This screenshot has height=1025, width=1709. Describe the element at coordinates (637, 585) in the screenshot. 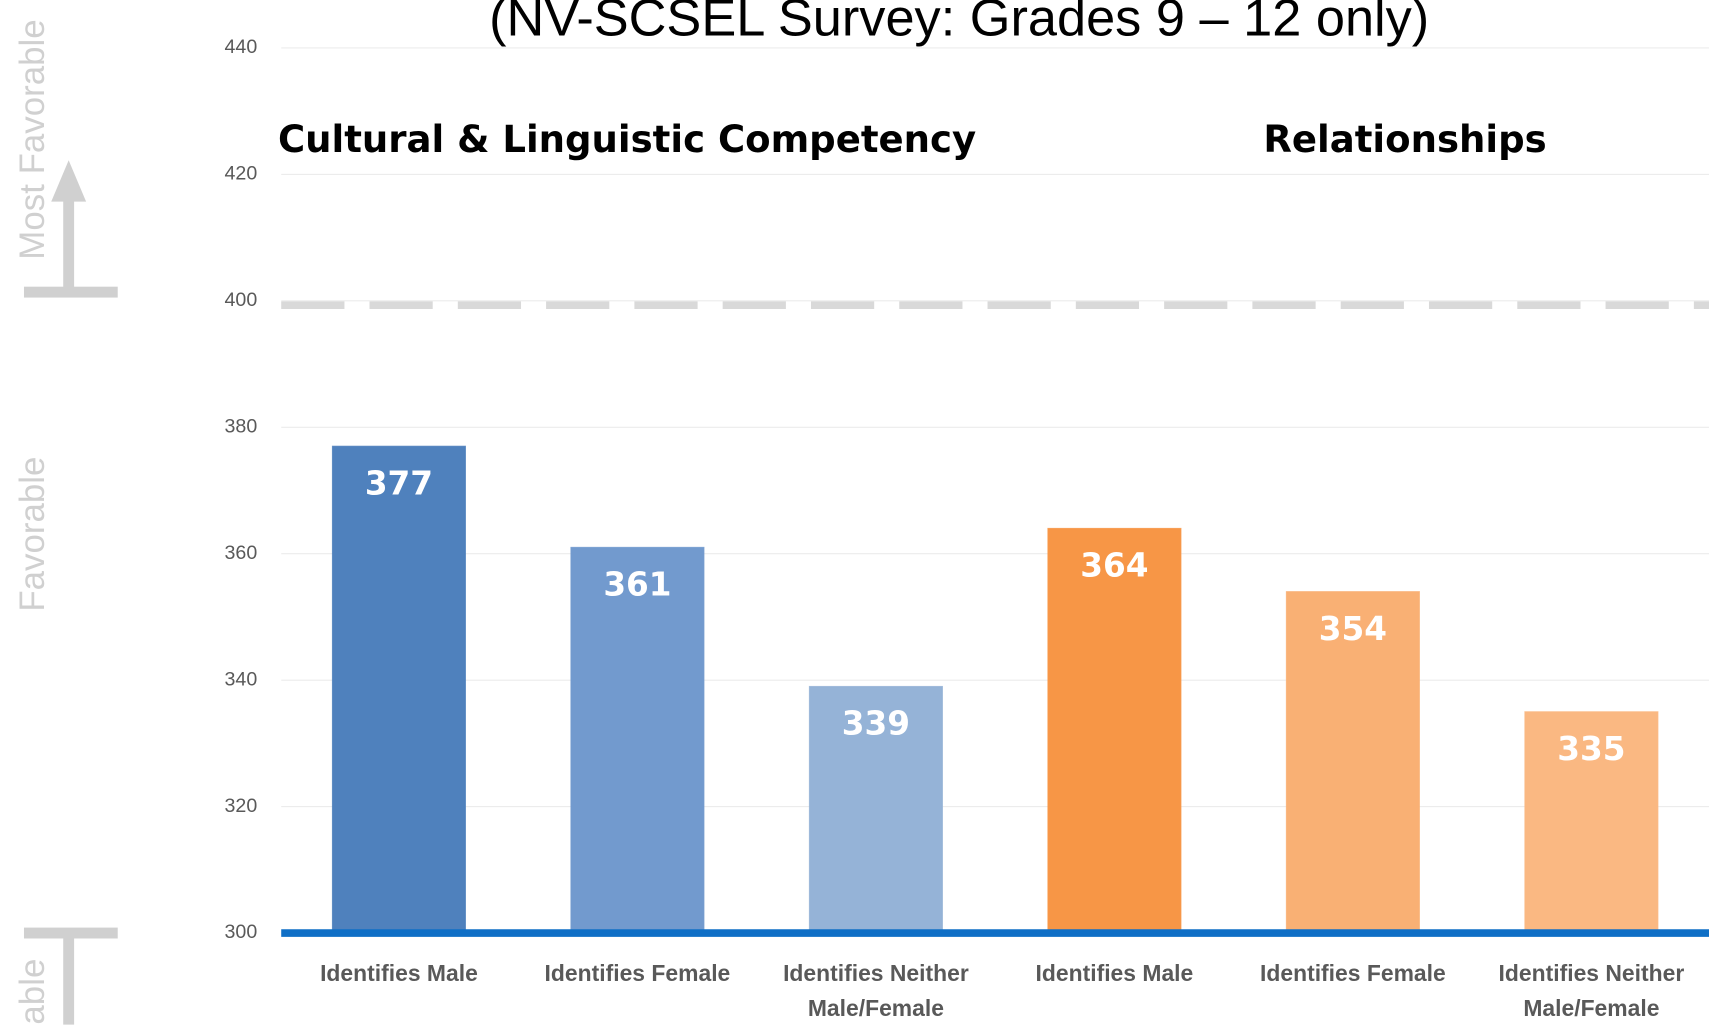

I see `value-label: 361` at that location.